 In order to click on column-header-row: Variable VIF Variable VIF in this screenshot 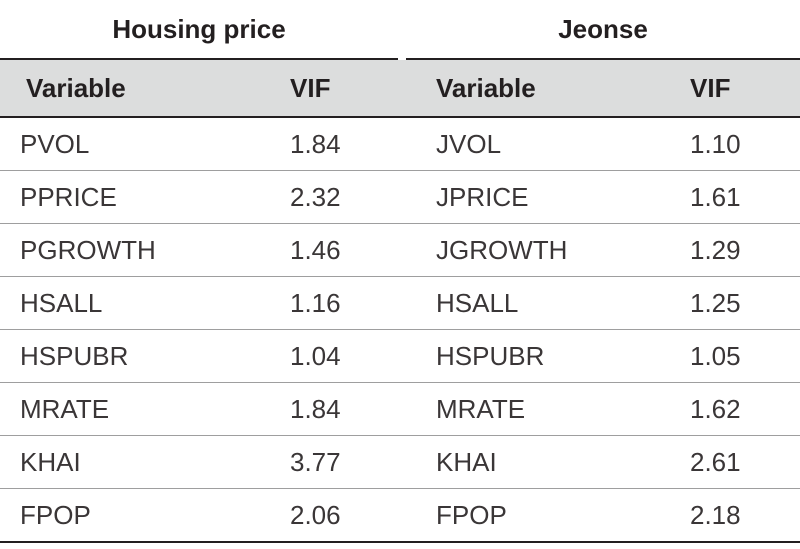, I will do `click(400, 89)`.